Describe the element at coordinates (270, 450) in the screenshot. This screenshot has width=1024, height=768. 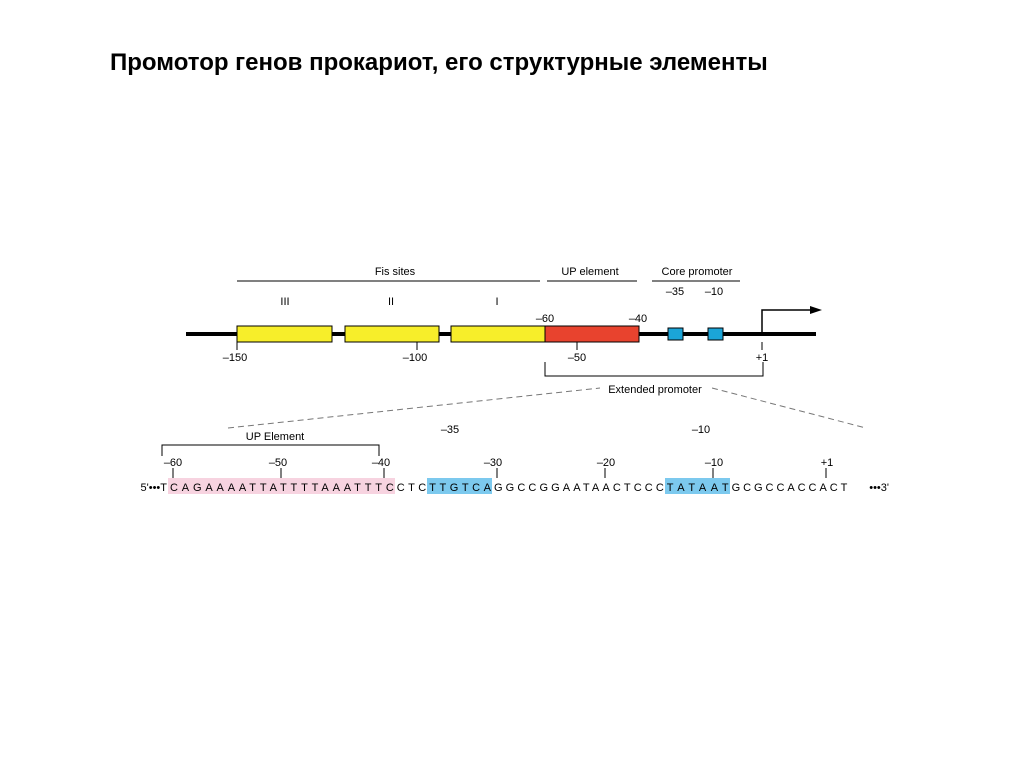
I see `up-bracket` at that location.